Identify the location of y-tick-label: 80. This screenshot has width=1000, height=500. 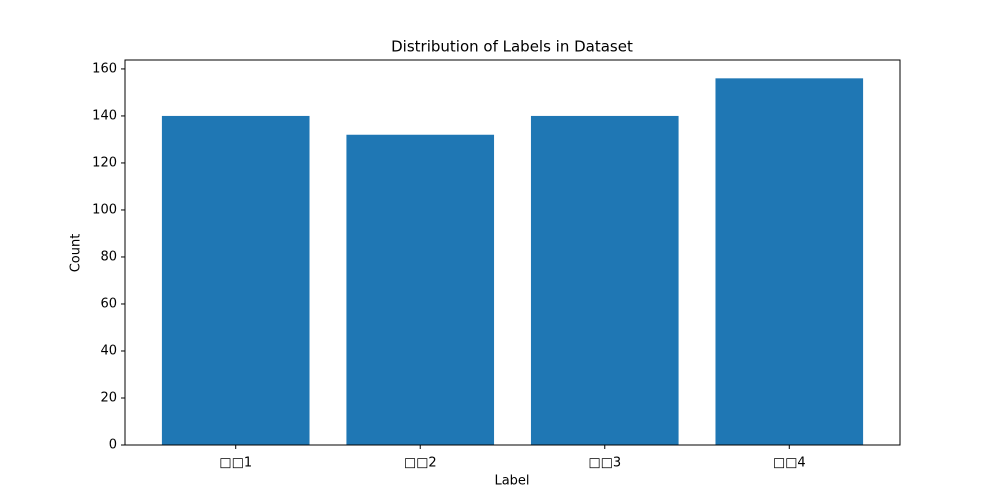
(108, 256).